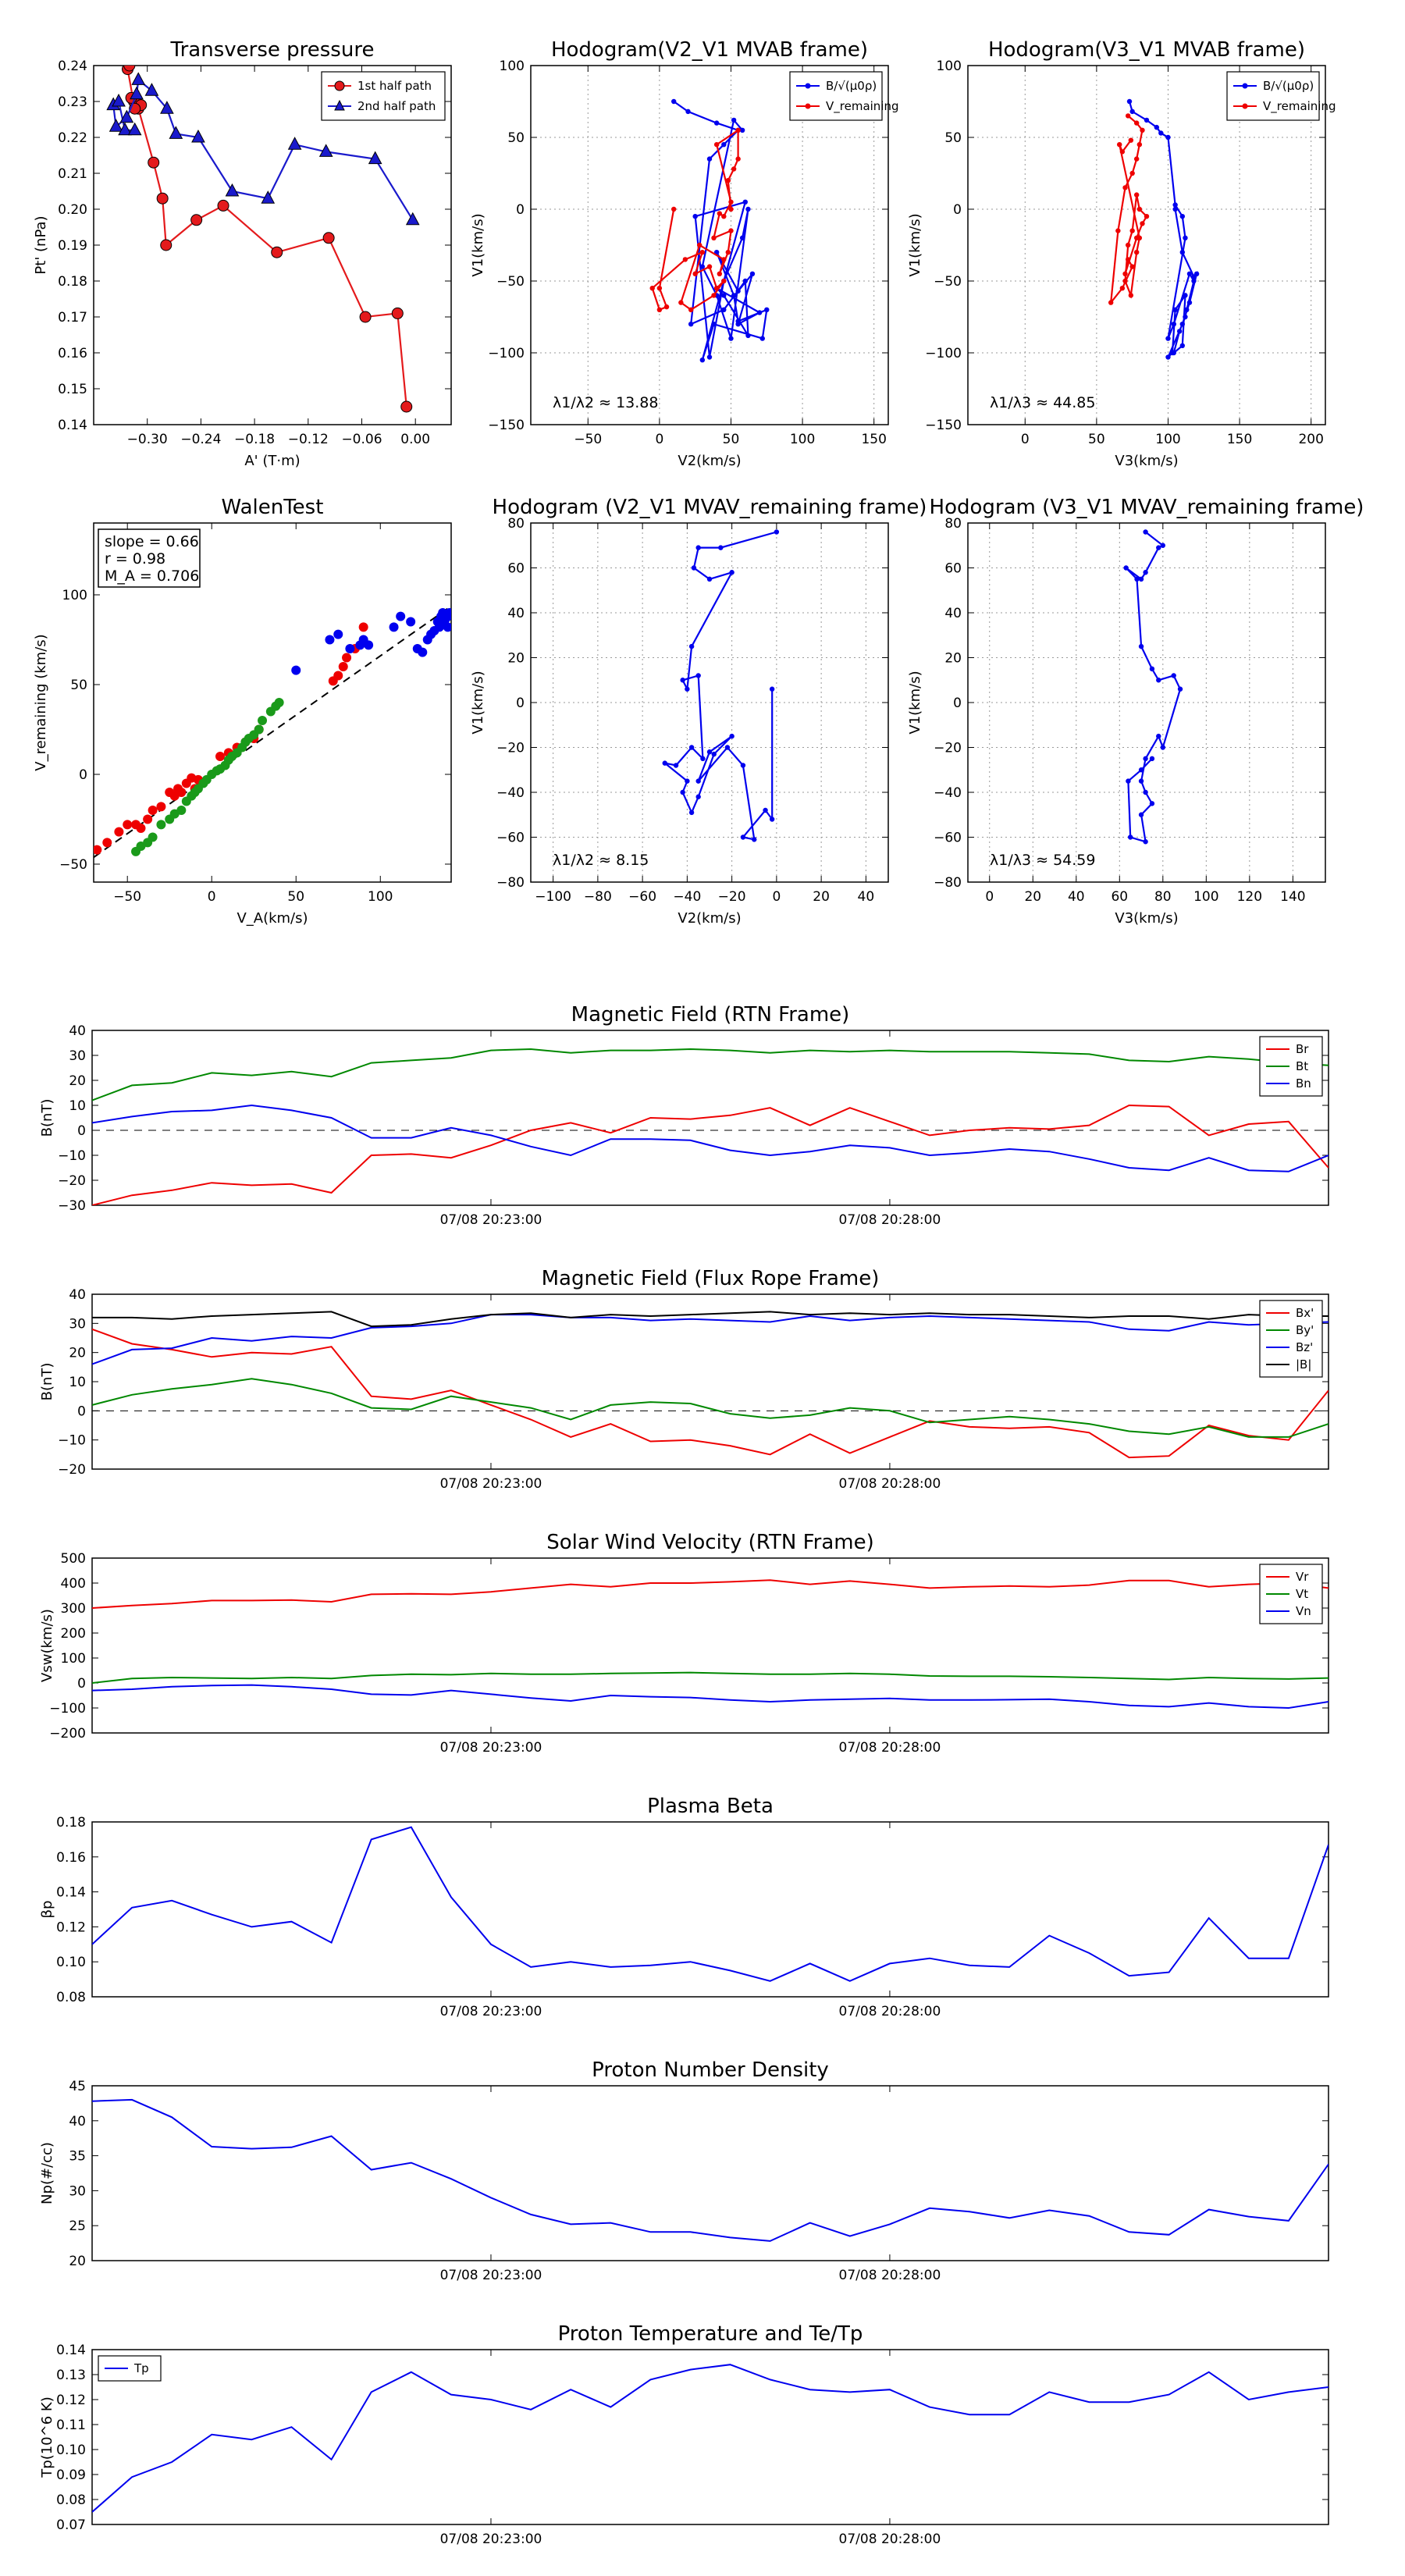 Image resolution: width=1405 pixels, height=2576 pixels. I want to click on series-legend: 1st half path 2nd half path, so click(383, 96).